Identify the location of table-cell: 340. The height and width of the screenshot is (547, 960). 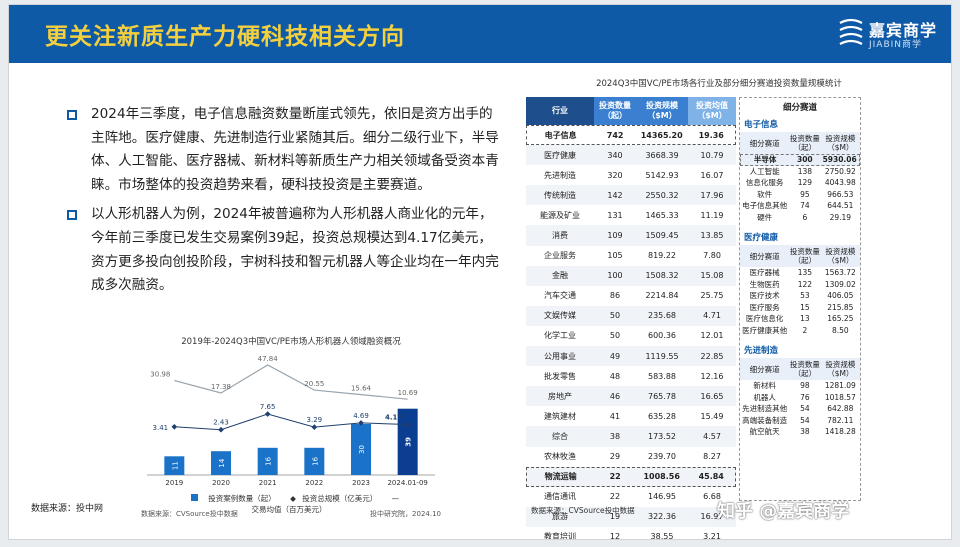
(615, 155).